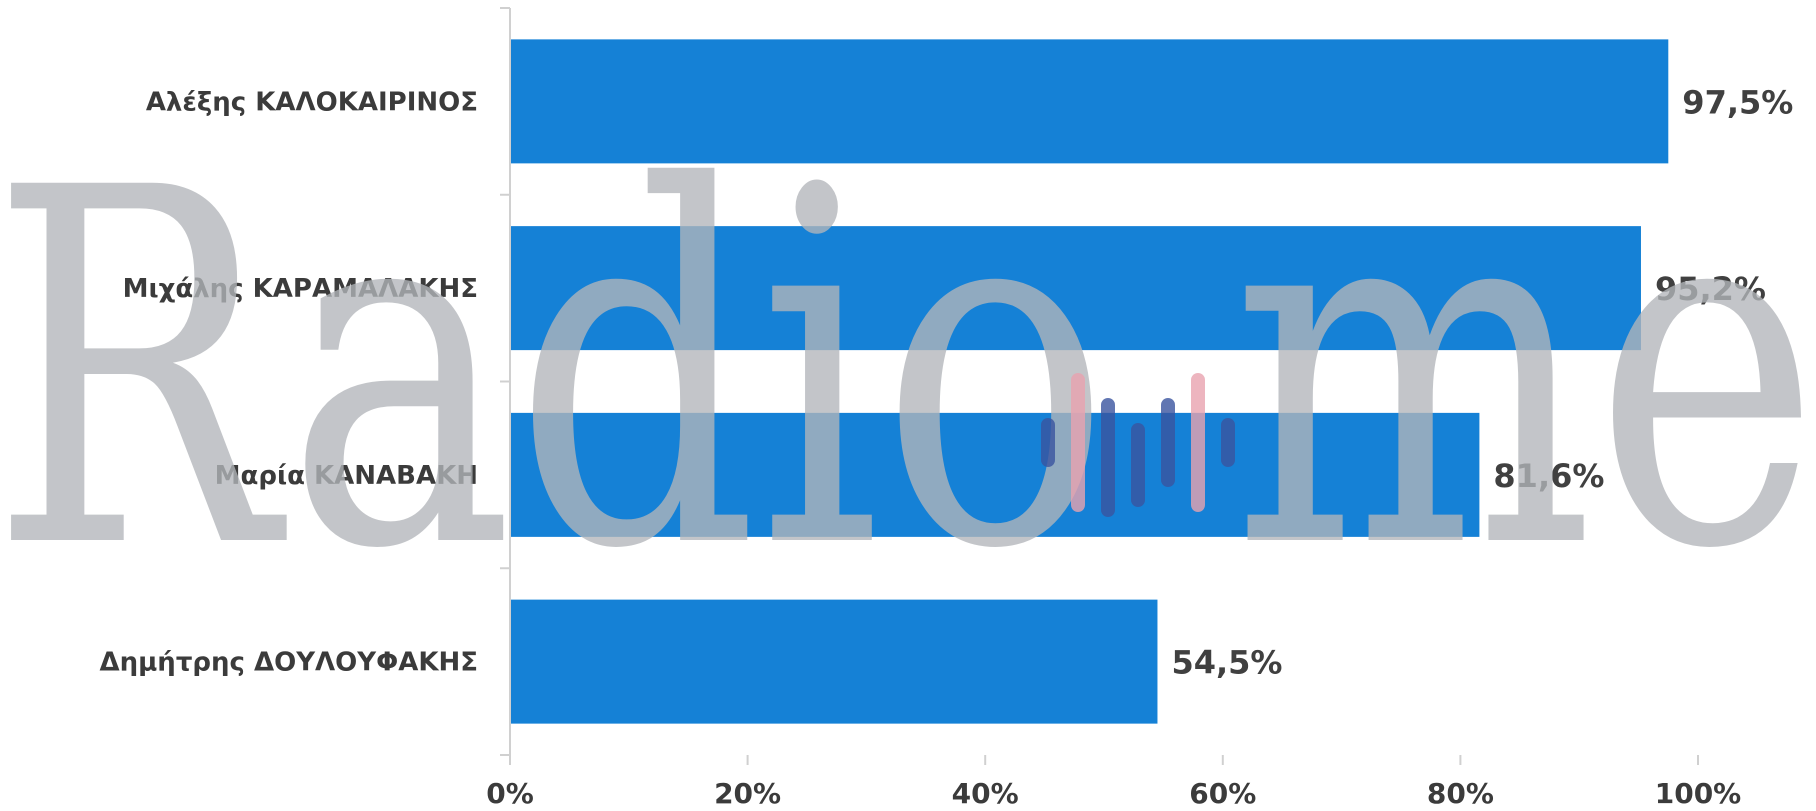 The width and height of the screenshot is (1816, 811). I want to click on x-tick-label: 80%, so click(1460, 793).